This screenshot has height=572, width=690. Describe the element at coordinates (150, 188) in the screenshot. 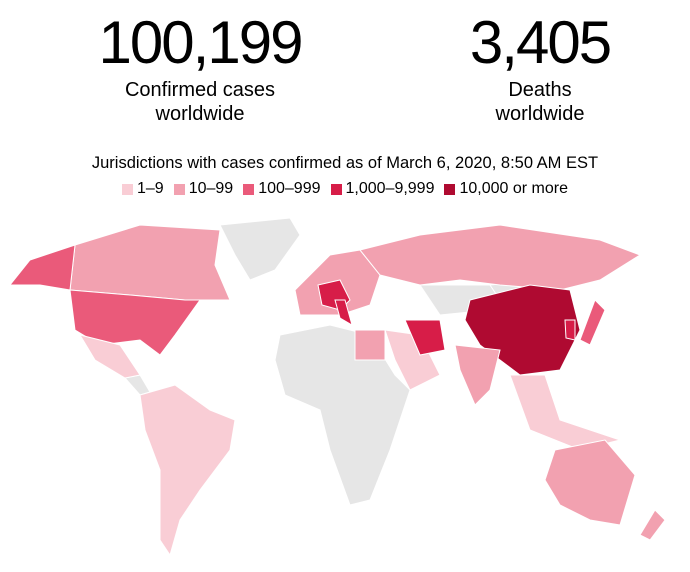

I see `legend-label: 1–9` at that location.